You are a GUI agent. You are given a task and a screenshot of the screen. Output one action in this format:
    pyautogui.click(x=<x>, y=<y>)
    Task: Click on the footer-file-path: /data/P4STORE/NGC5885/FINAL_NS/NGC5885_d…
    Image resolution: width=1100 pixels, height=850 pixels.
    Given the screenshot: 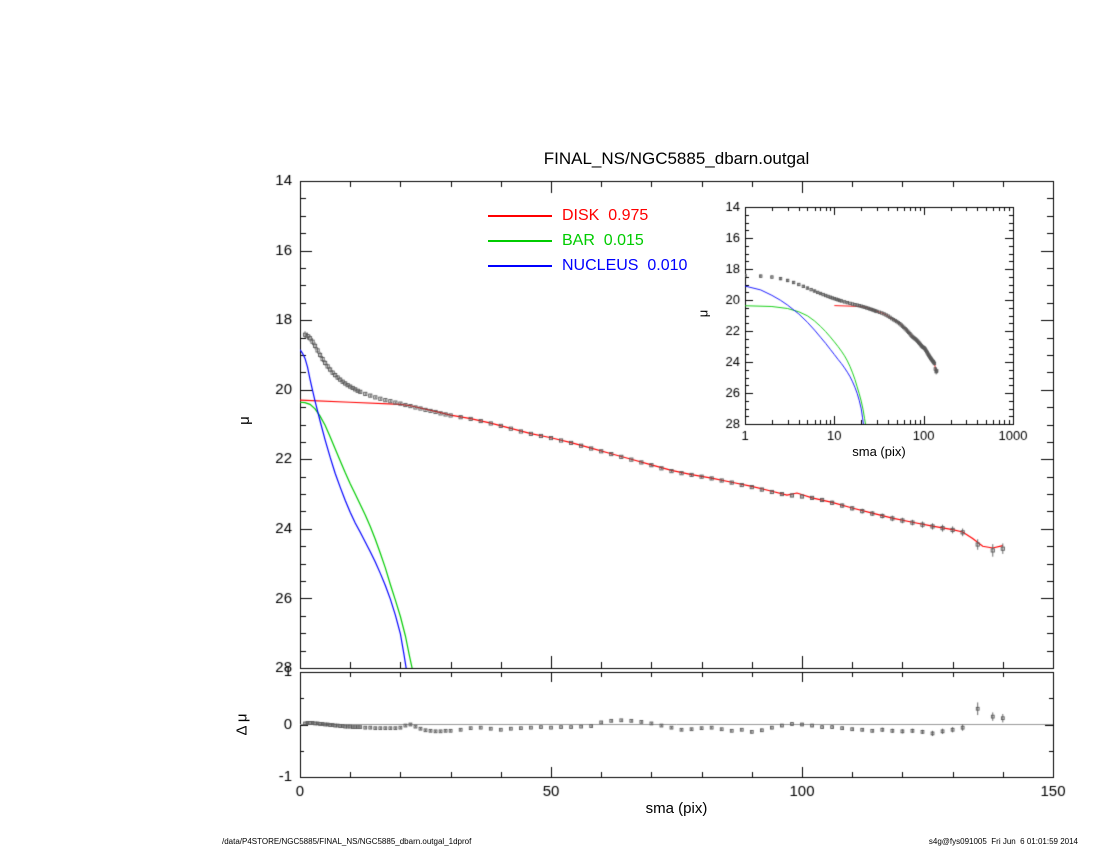 What is the action you would take?
    pyautogui.click(x=347, y=841)
    